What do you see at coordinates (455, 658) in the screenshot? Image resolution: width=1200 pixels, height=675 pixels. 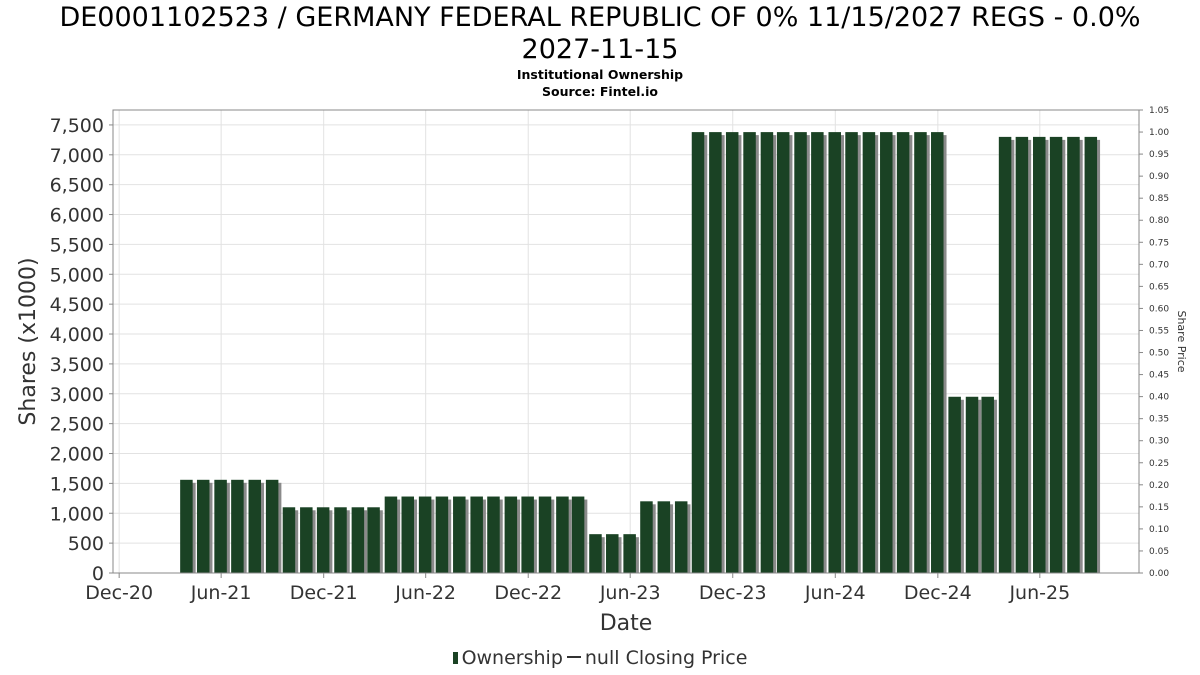 I see `legend-ownership-swatch` at bounding box center [455, 658].